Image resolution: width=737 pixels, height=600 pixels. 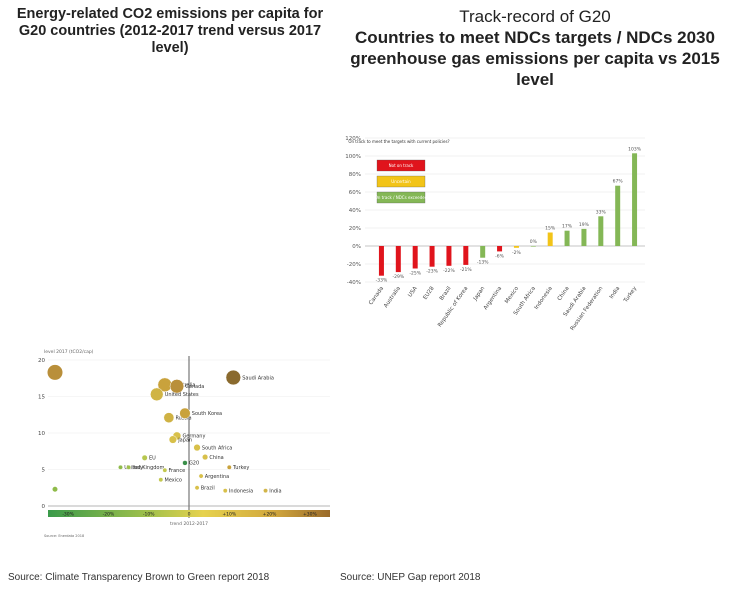 I want to click on point-label: Japan, so click(x=184, y=440).